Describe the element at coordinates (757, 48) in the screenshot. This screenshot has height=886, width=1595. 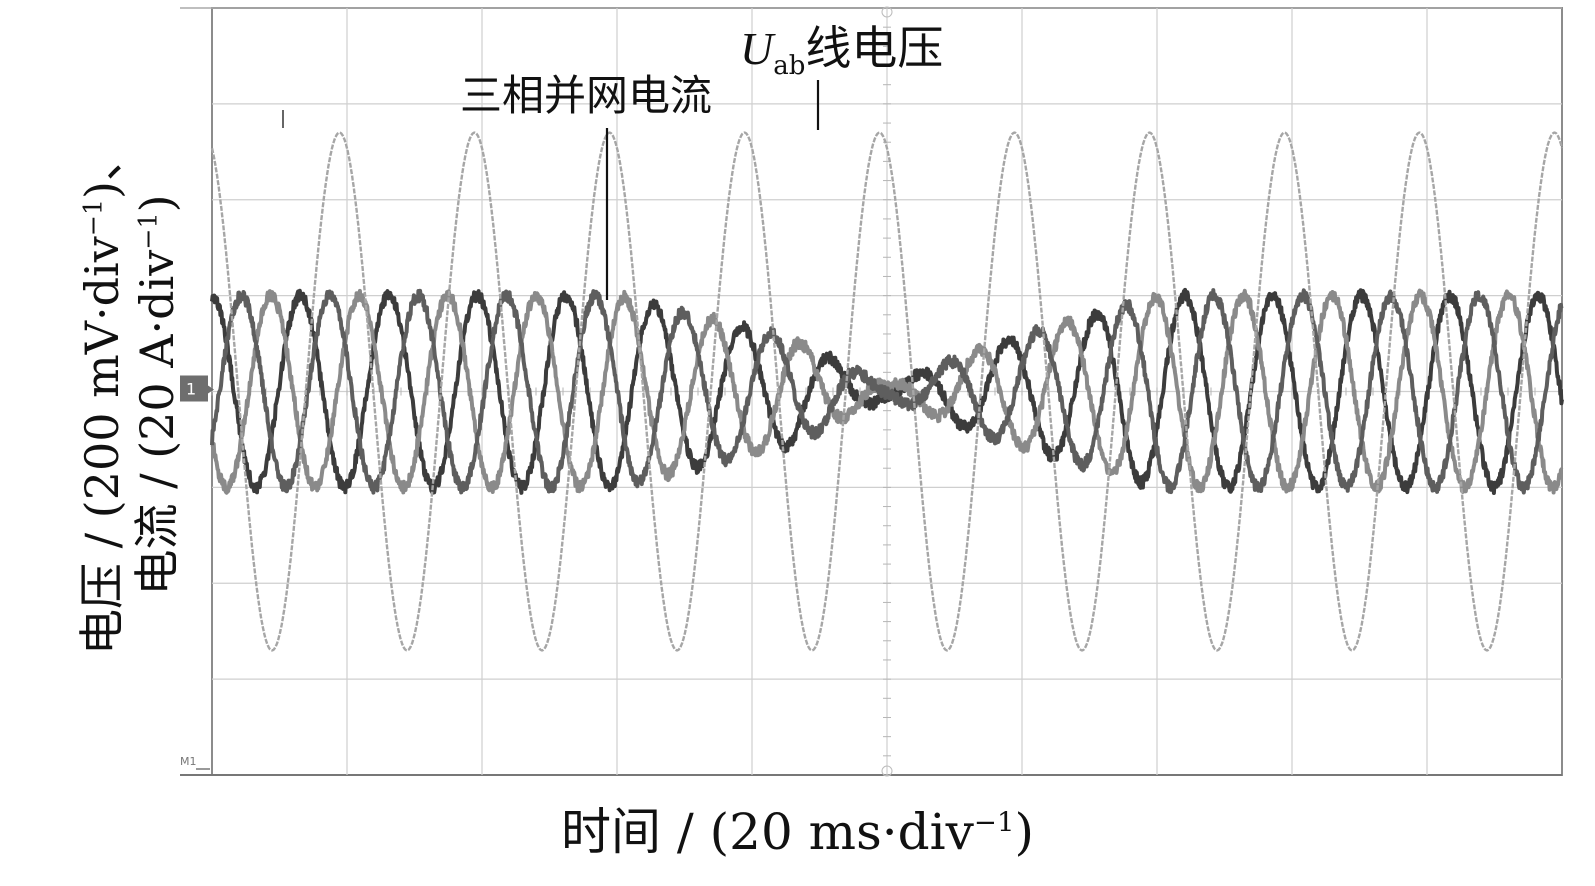
I see `uab-symbol: U` at that location.